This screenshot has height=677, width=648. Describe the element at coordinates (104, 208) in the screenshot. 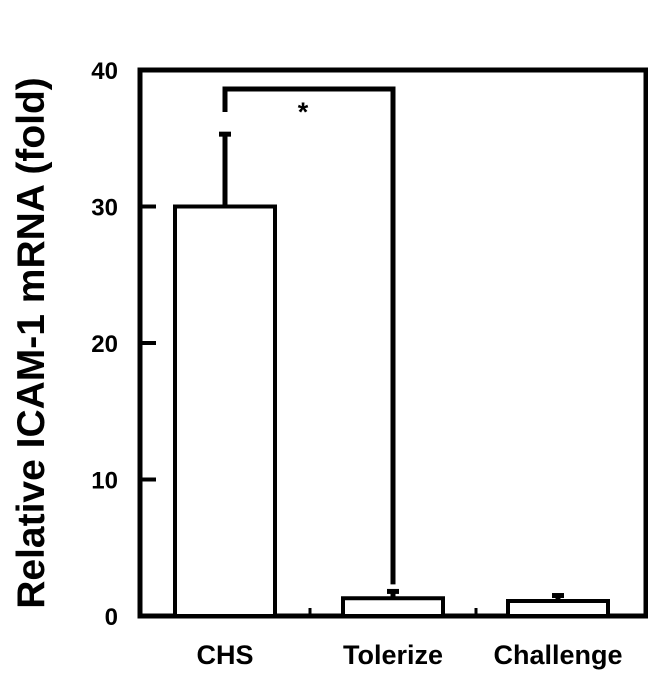

I see `y-tick-label: 30` at that location.